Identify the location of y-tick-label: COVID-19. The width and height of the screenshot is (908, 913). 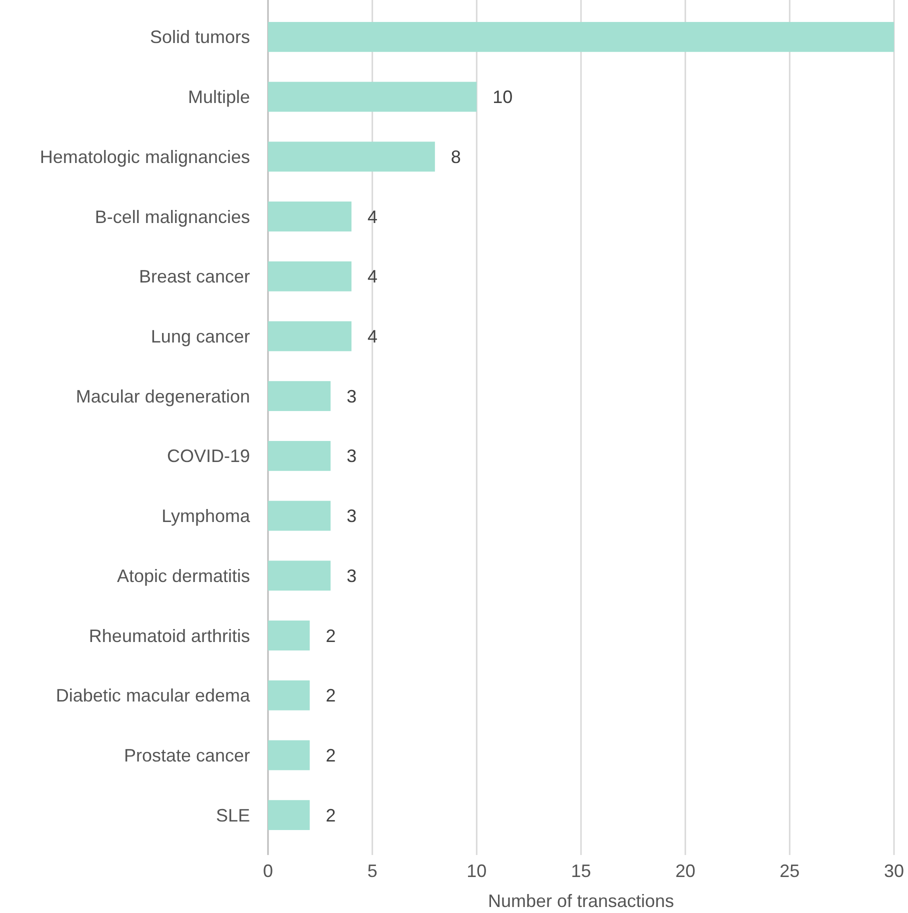
(208, 456).